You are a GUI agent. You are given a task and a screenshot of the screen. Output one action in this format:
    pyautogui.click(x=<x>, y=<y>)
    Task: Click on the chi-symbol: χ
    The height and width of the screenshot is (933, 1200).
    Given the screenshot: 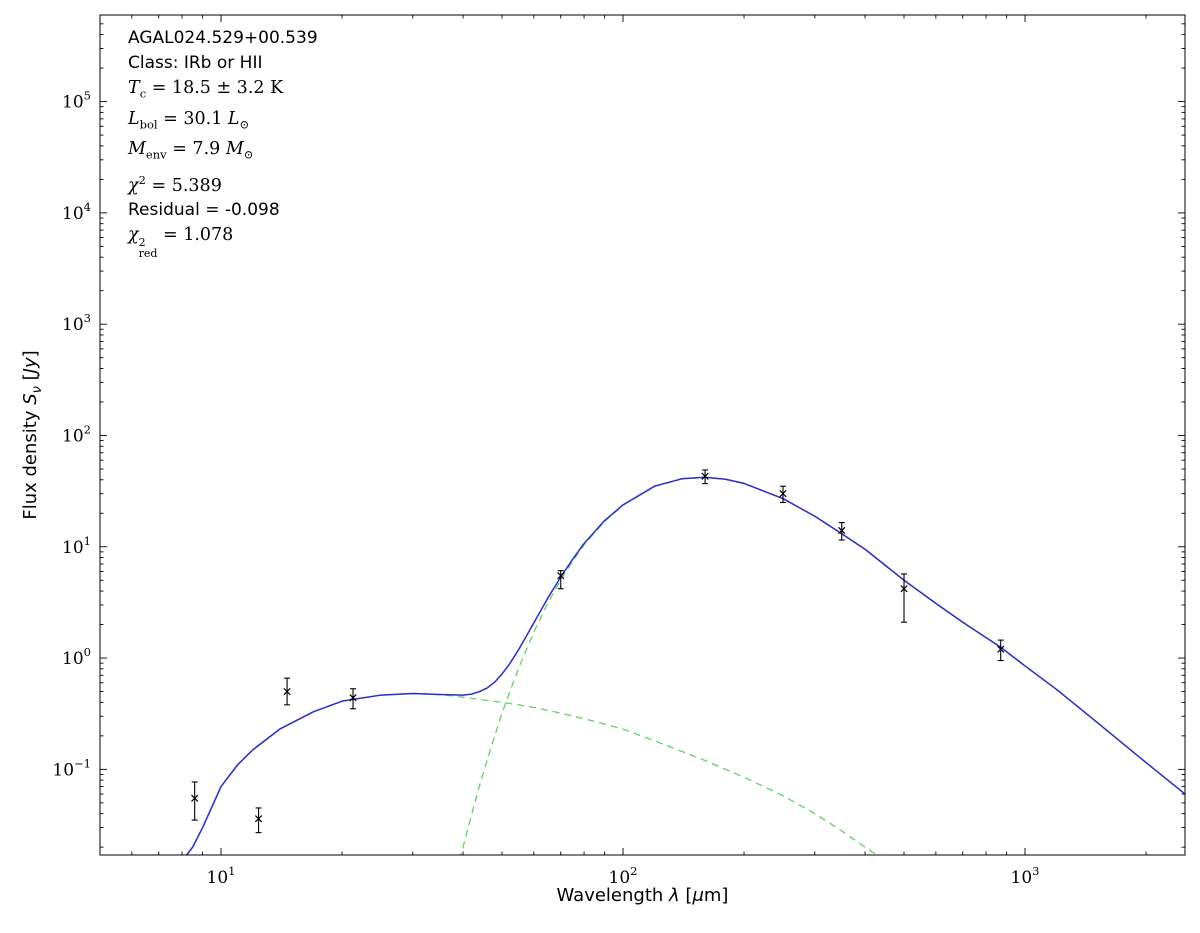 What is the action you would take?
    pyautogui.click(x=133, y=185)
    